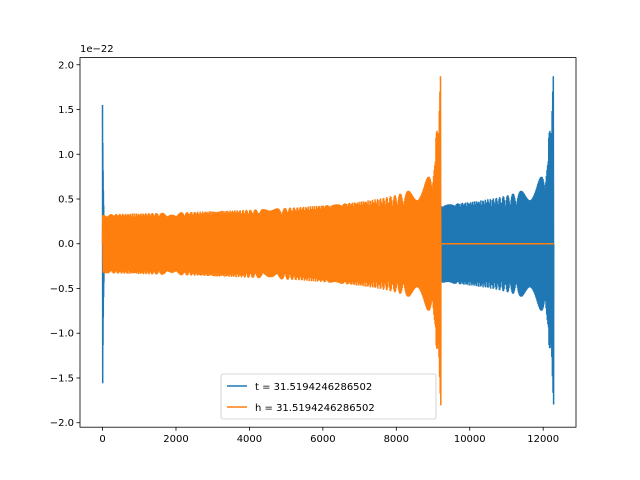 This screenshot has width=640, height=480. I want to click on y-tick-label: 1.5, so click(66, 110).